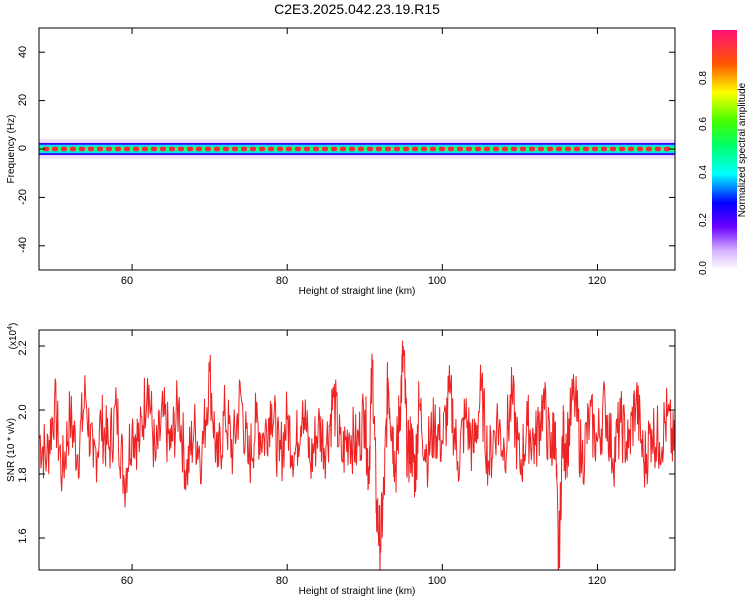  What do you see at coordinates (597, 581) in the screenshot?
I see `bottom-xtick-label: 120` at bounding box center [597, 581].